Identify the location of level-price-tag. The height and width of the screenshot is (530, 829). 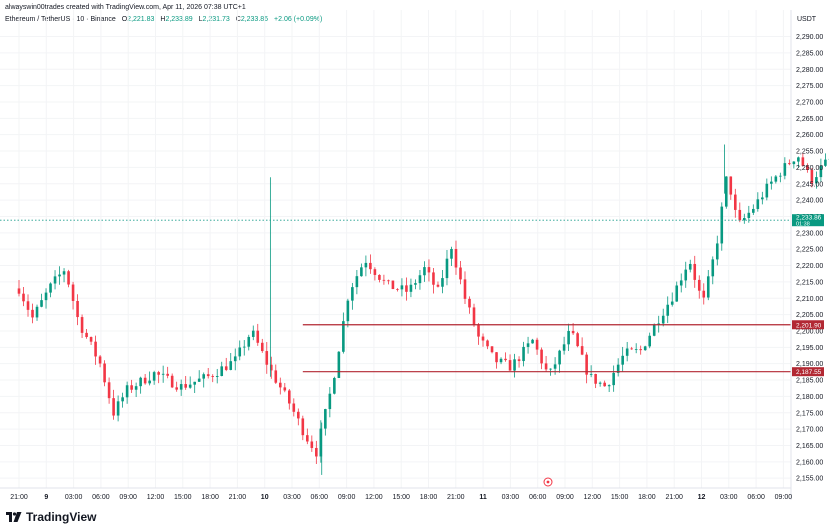
(808, 325).